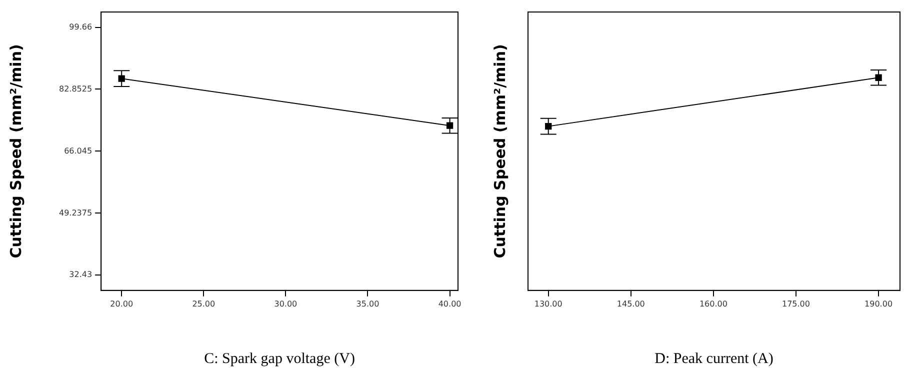  I want to click on y-tick-label: 32.43, so click(80, 275).